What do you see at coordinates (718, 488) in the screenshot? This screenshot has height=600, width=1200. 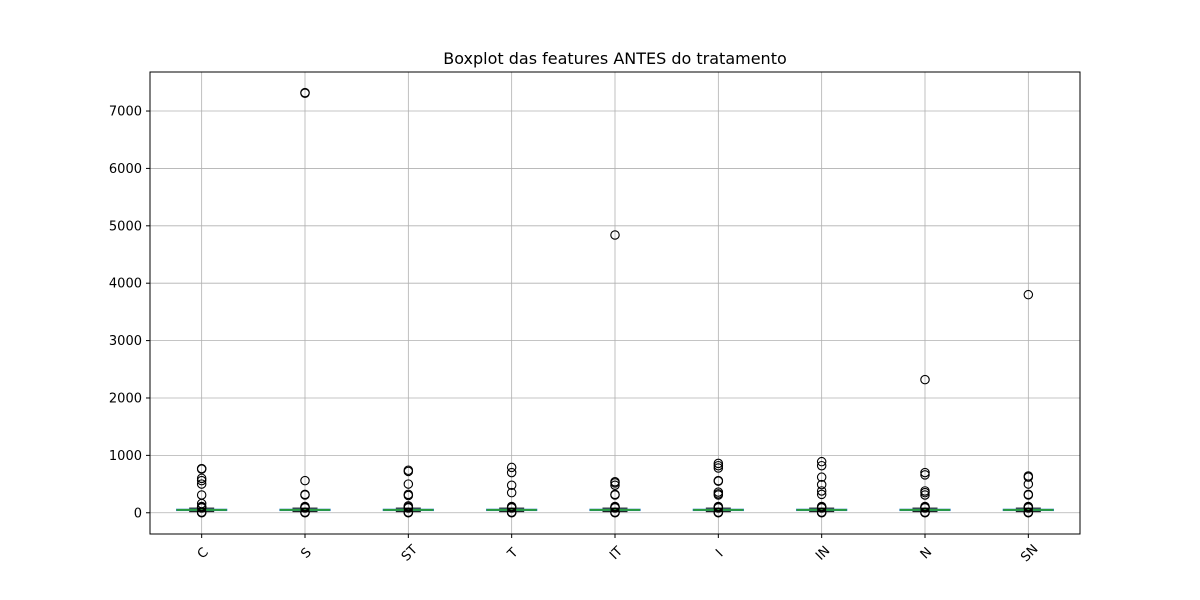 I see `box-group-i` at bounding box center [718, 488].